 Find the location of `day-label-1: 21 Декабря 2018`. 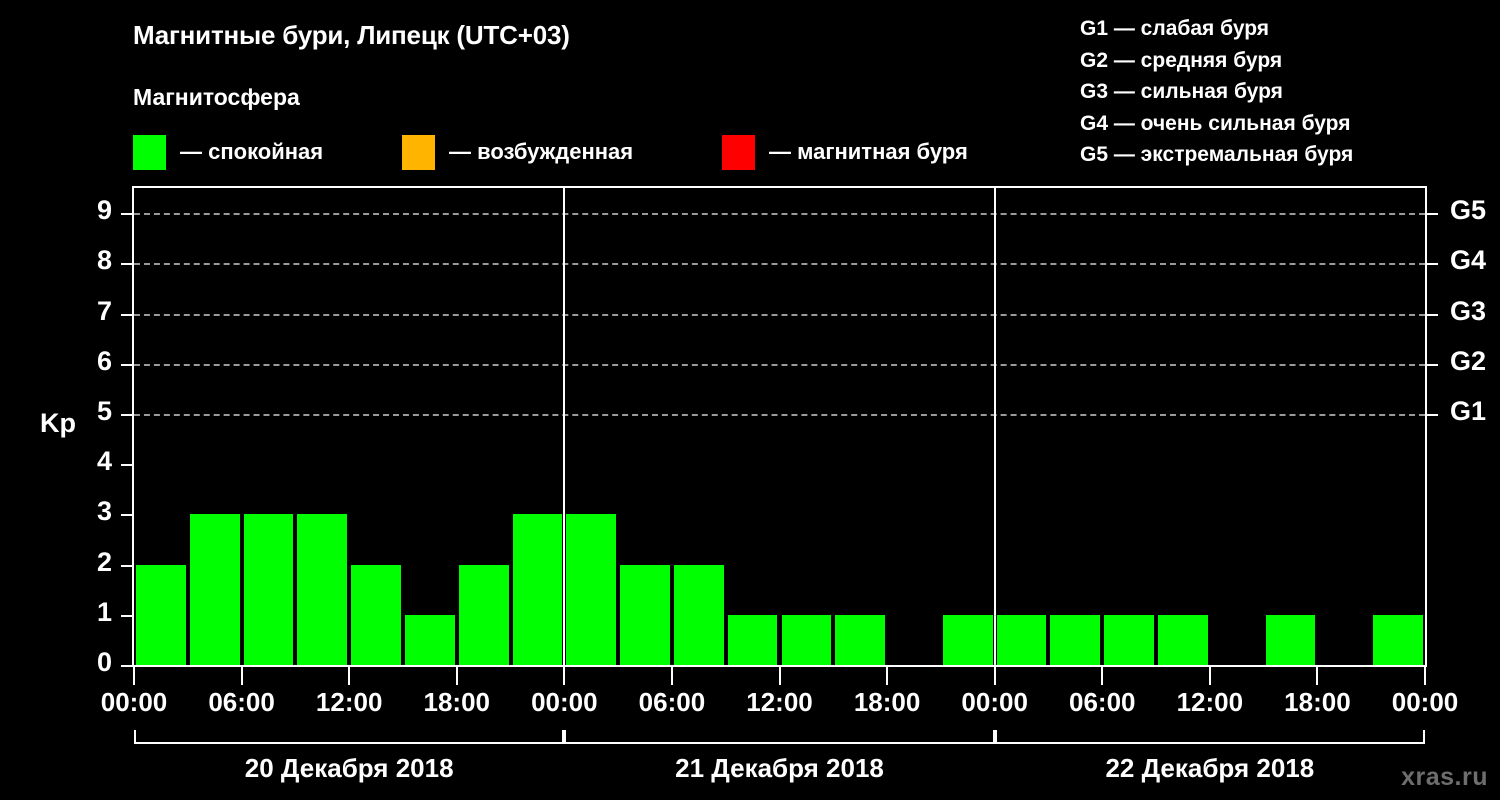

day-label-1: 21 Декабря 2018 is located at coordinates (779, 768).